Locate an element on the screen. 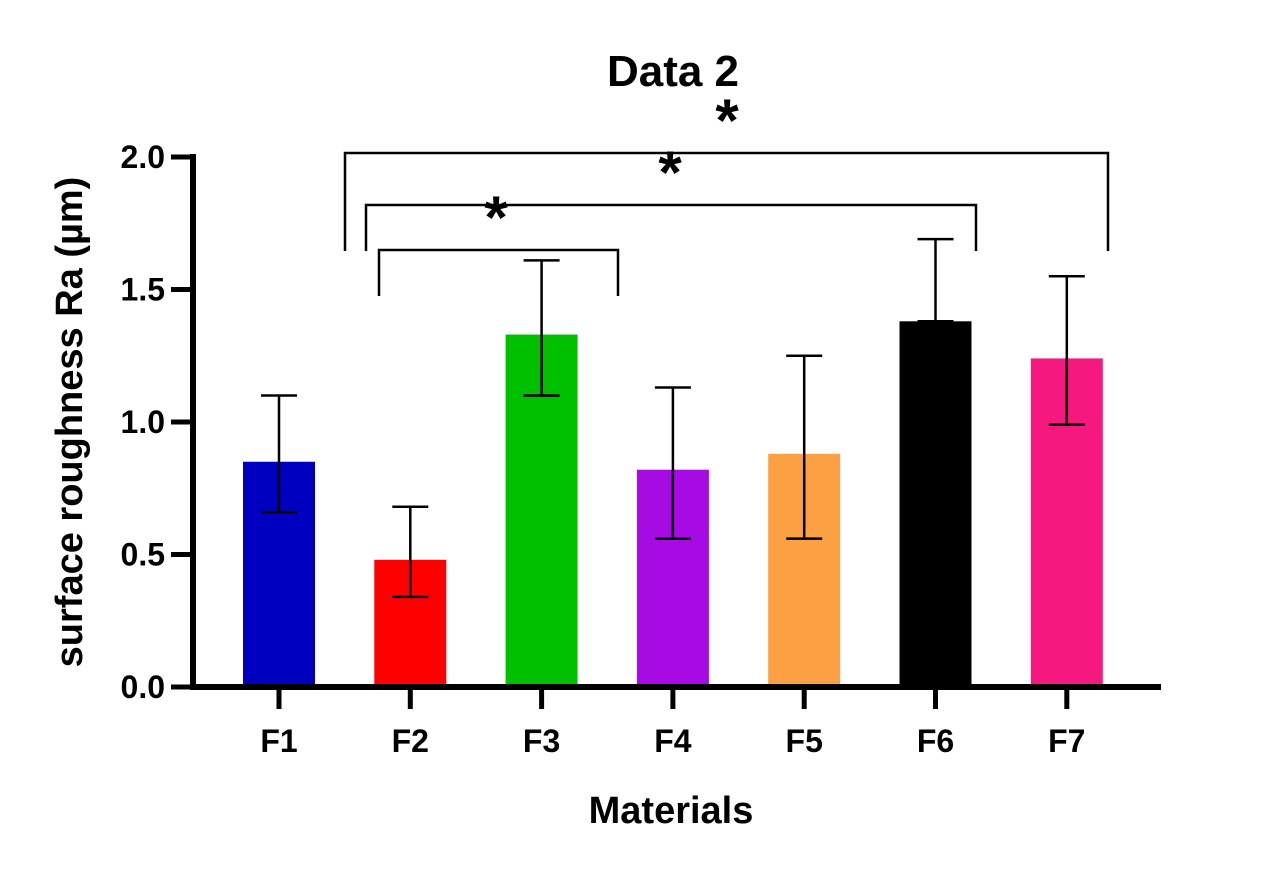 This screenshot has height=879, width=1280. x-tick-label-f6: F6 is located at coordinates (935, 741).